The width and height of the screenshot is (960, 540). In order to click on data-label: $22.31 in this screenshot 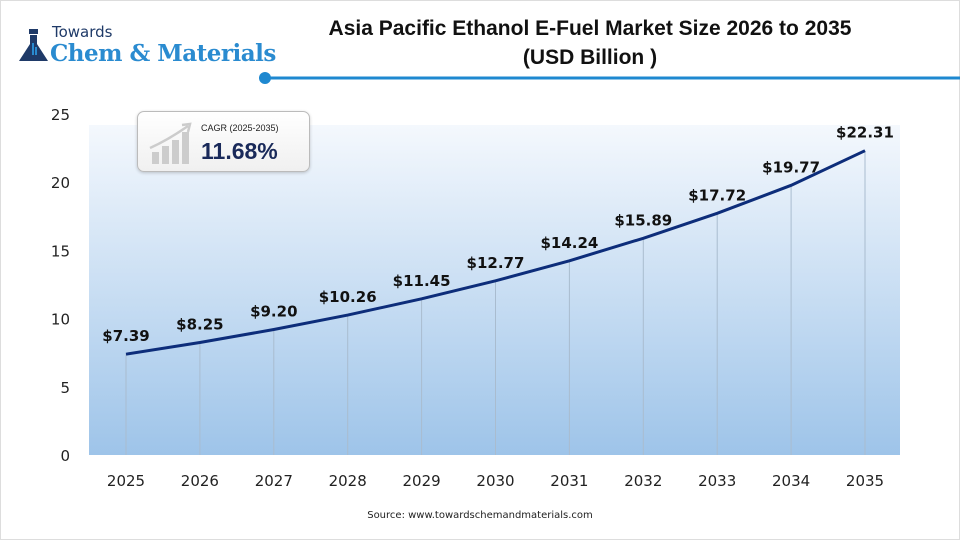, I will do `click(865, 133)`.